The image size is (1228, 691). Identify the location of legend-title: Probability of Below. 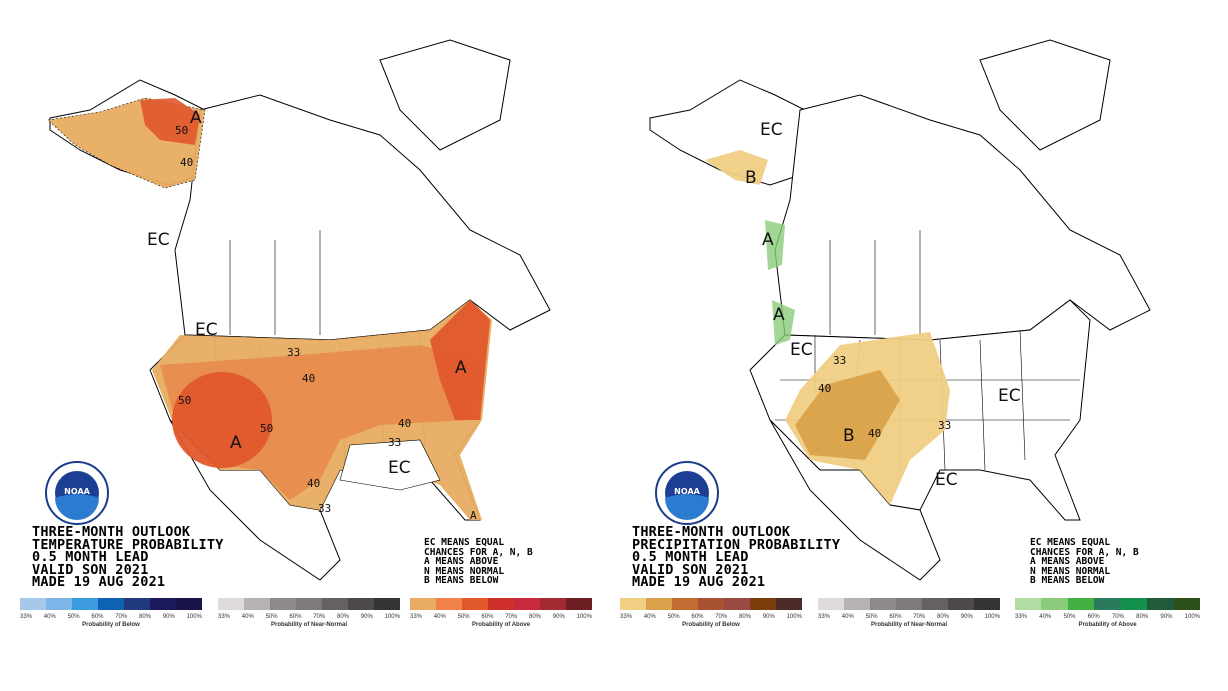
(711, 625).